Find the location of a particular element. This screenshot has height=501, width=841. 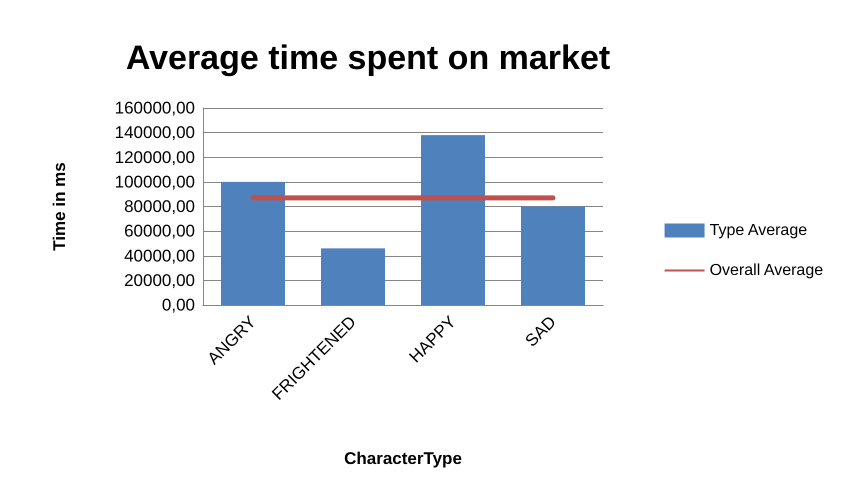

x-tick-label: SAD is located at coordinates (541, 331).